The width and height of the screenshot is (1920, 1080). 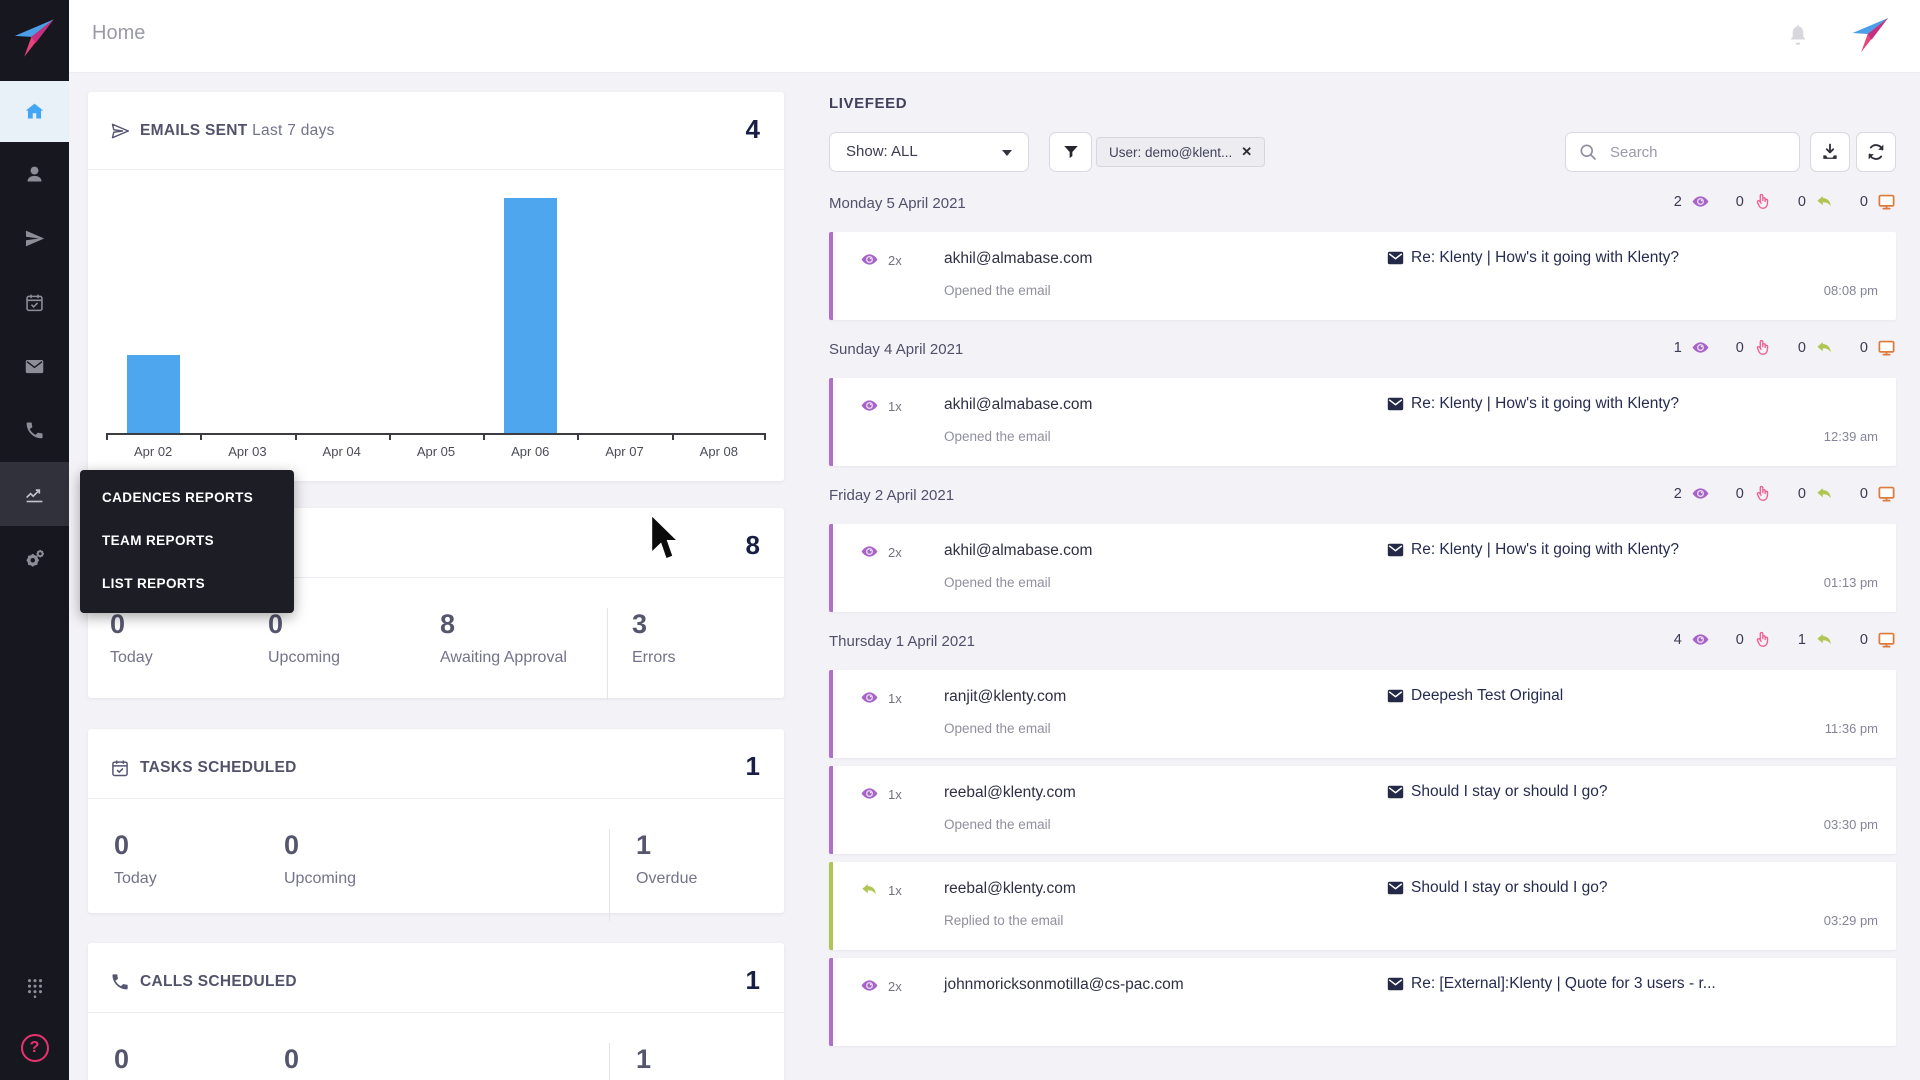 What do you see at coordinates (1682, 152) in the screenshot?
I see `search-input` at bounding box center [1682, 152].